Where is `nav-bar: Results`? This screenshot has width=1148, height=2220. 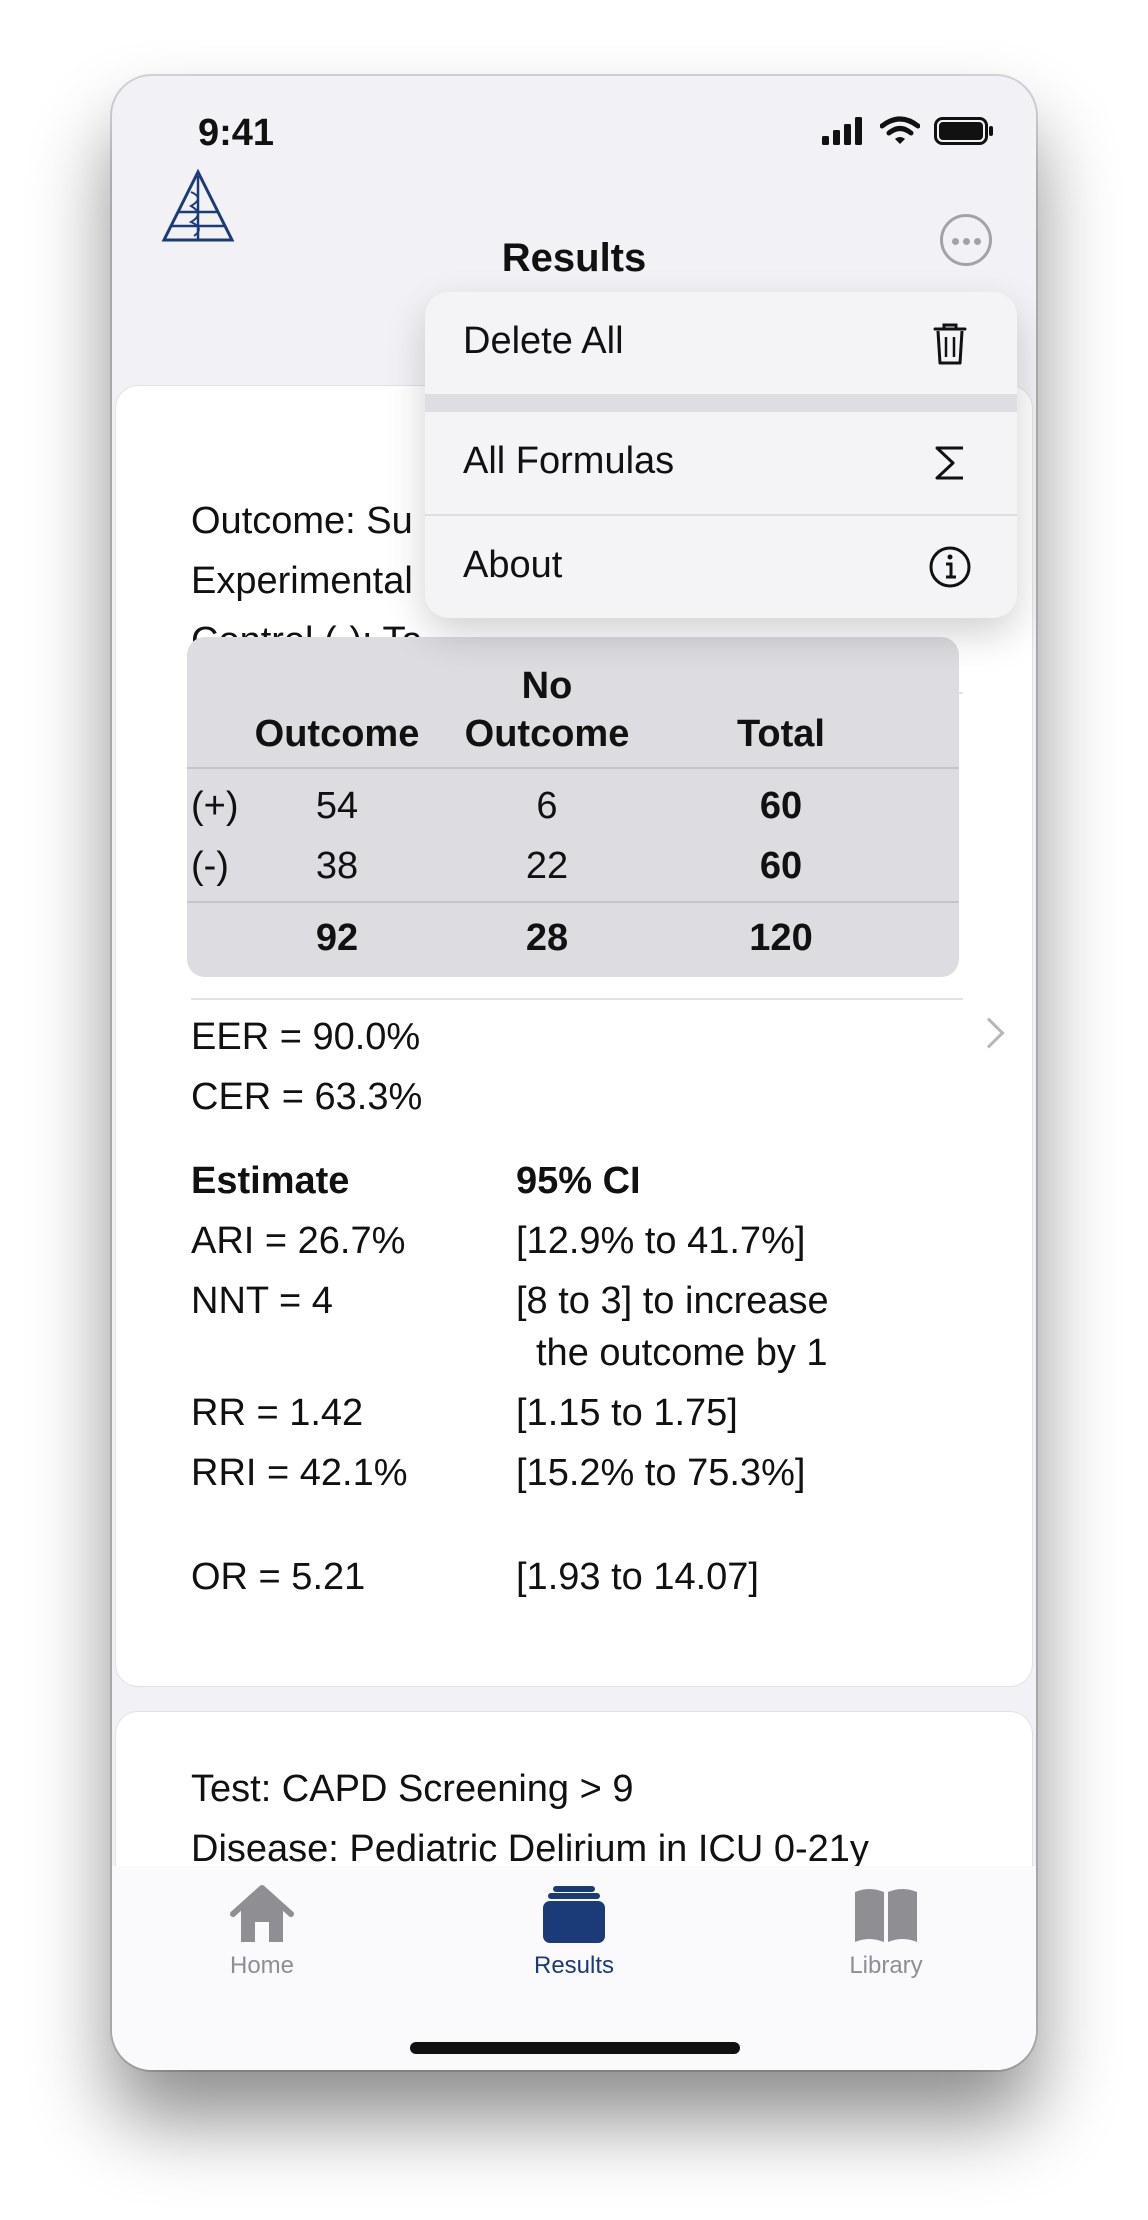 nav-bar: Results is located at coordinates (574, 254).